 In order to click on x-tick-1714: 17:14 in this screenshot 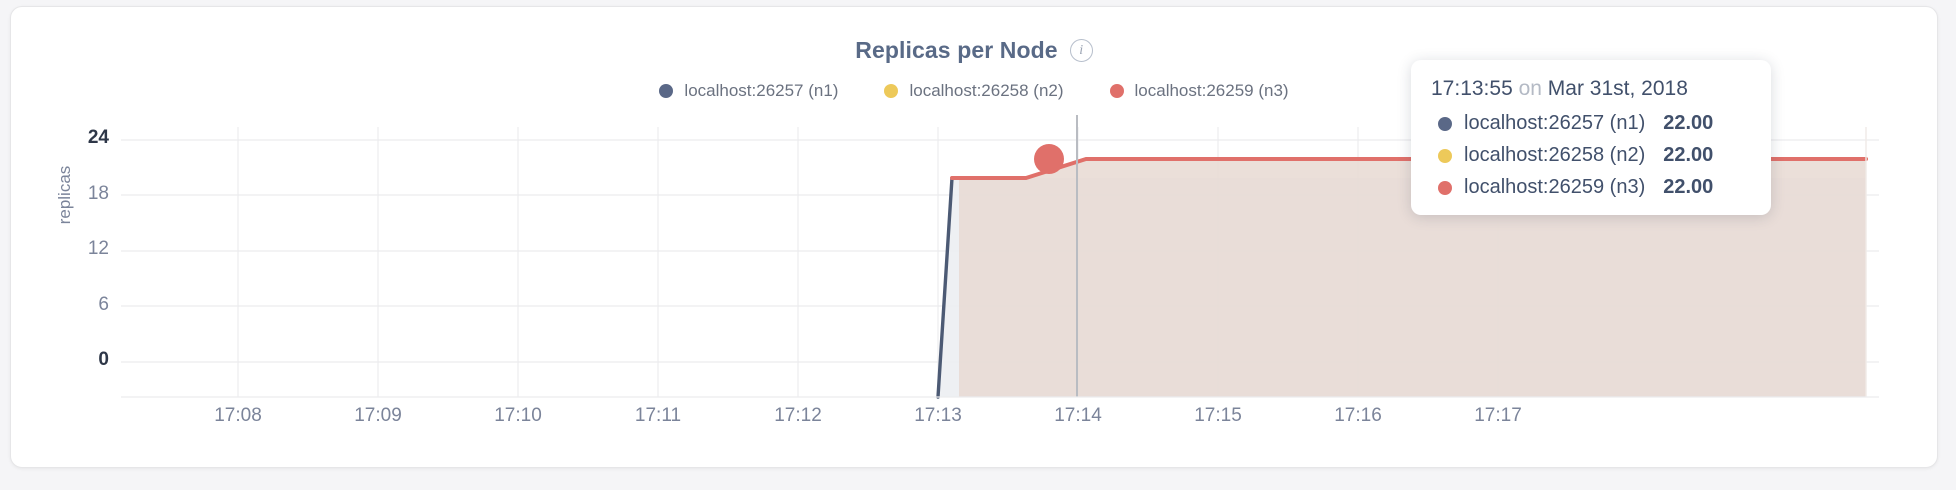, I will do `click(1078, 415)`.